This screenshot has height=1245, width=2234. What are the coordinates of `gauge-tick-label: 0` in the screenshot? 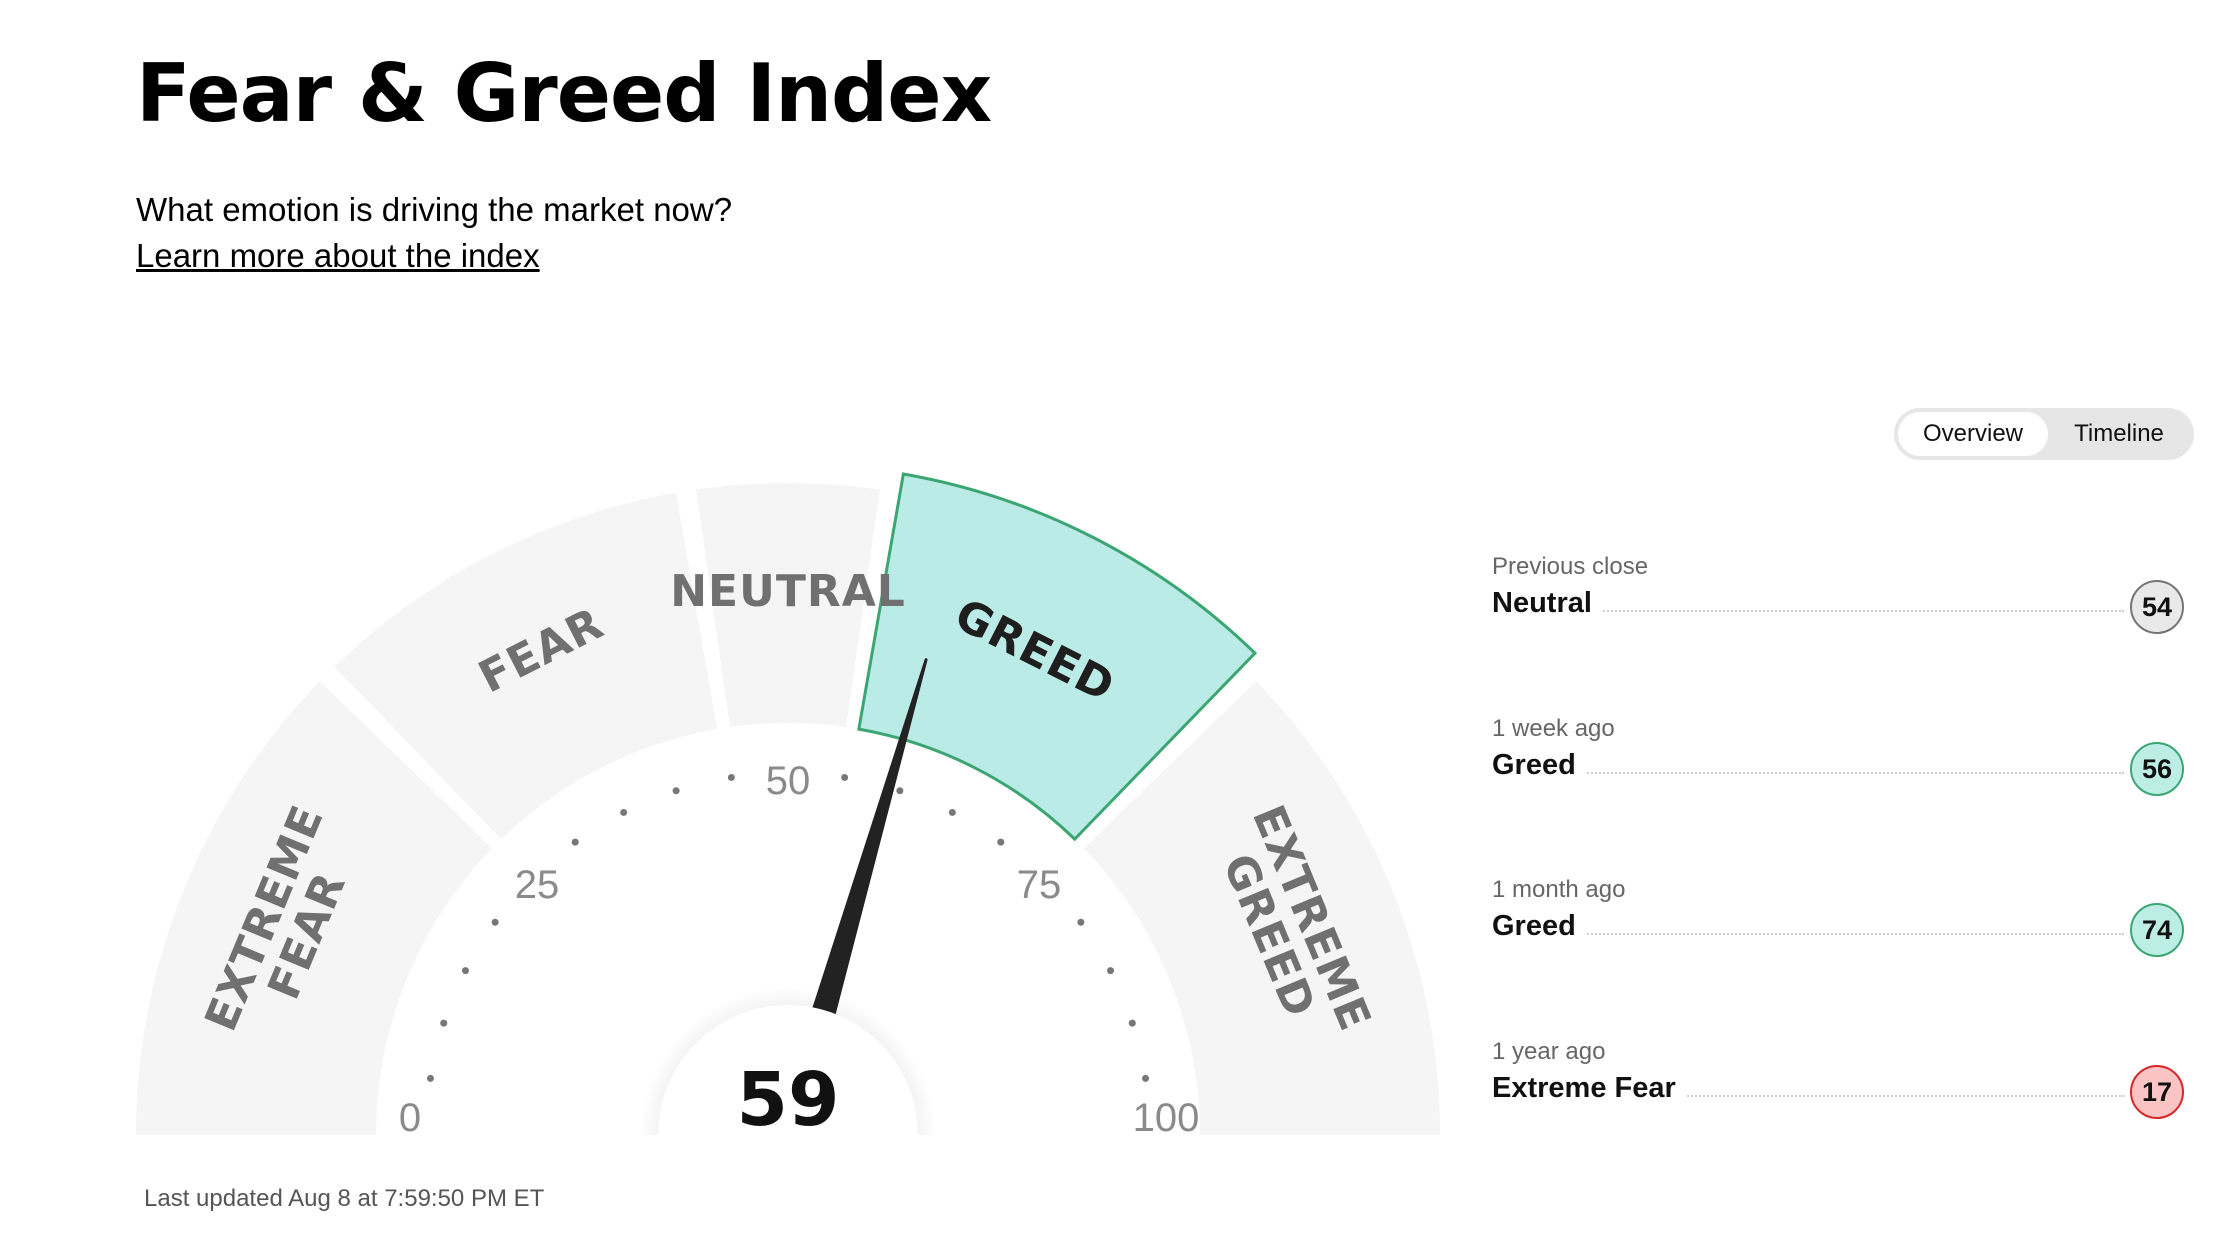 It's located at (410, 1118).